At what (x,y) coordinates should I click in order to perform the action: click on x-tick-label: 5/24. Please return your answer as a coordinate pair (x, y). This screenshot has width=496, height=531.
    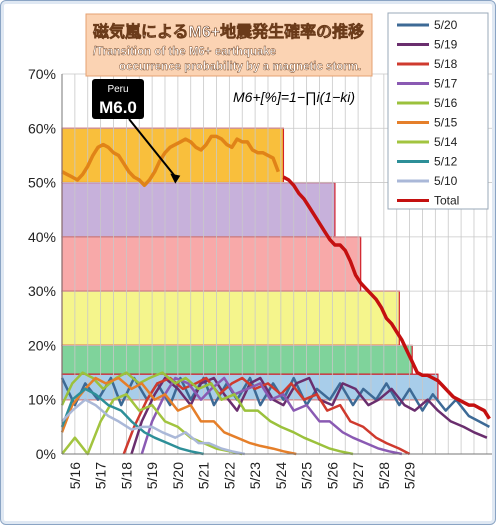
    Looking at the image, I should click on (281, 475).